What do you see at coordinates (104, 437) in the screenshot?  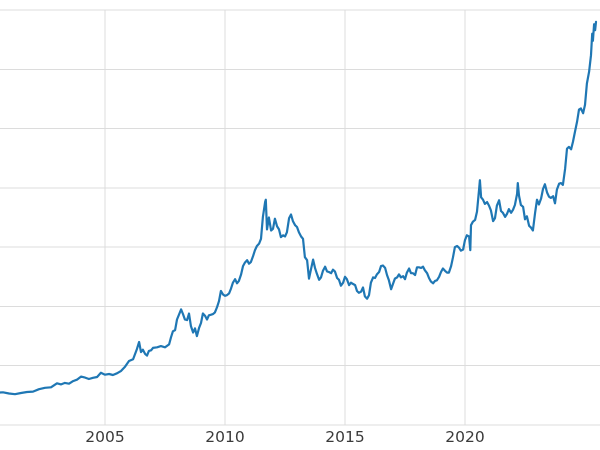 I see `x-tick-label: 2005` at bounding box center [104, 437].